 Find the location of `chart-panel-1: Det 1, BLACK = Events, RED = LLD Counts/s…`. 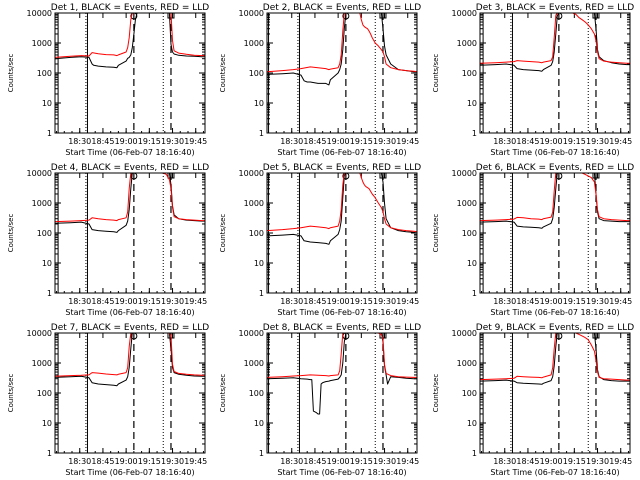

chart-panel-1: Det 1, BLACK = Events, RED = LLD Counts/s… is located at coordinates (108, 80).